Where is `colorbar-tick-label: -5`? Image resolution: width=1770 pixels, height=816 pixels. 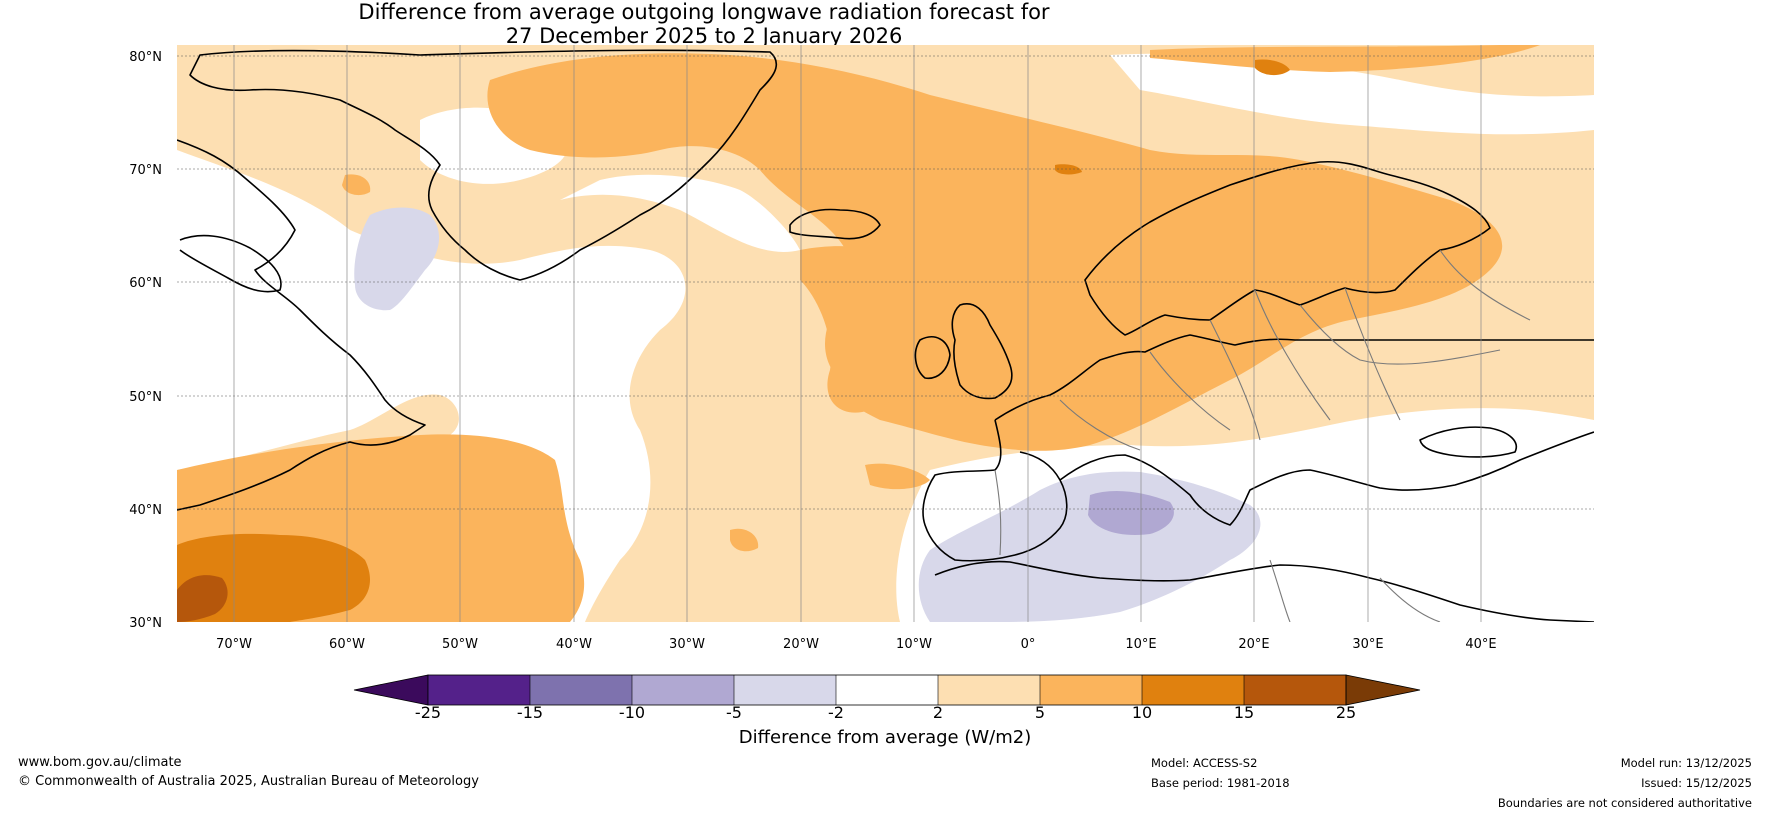 colorbar-tick-label: -5 is located at coordinates (734, 712).